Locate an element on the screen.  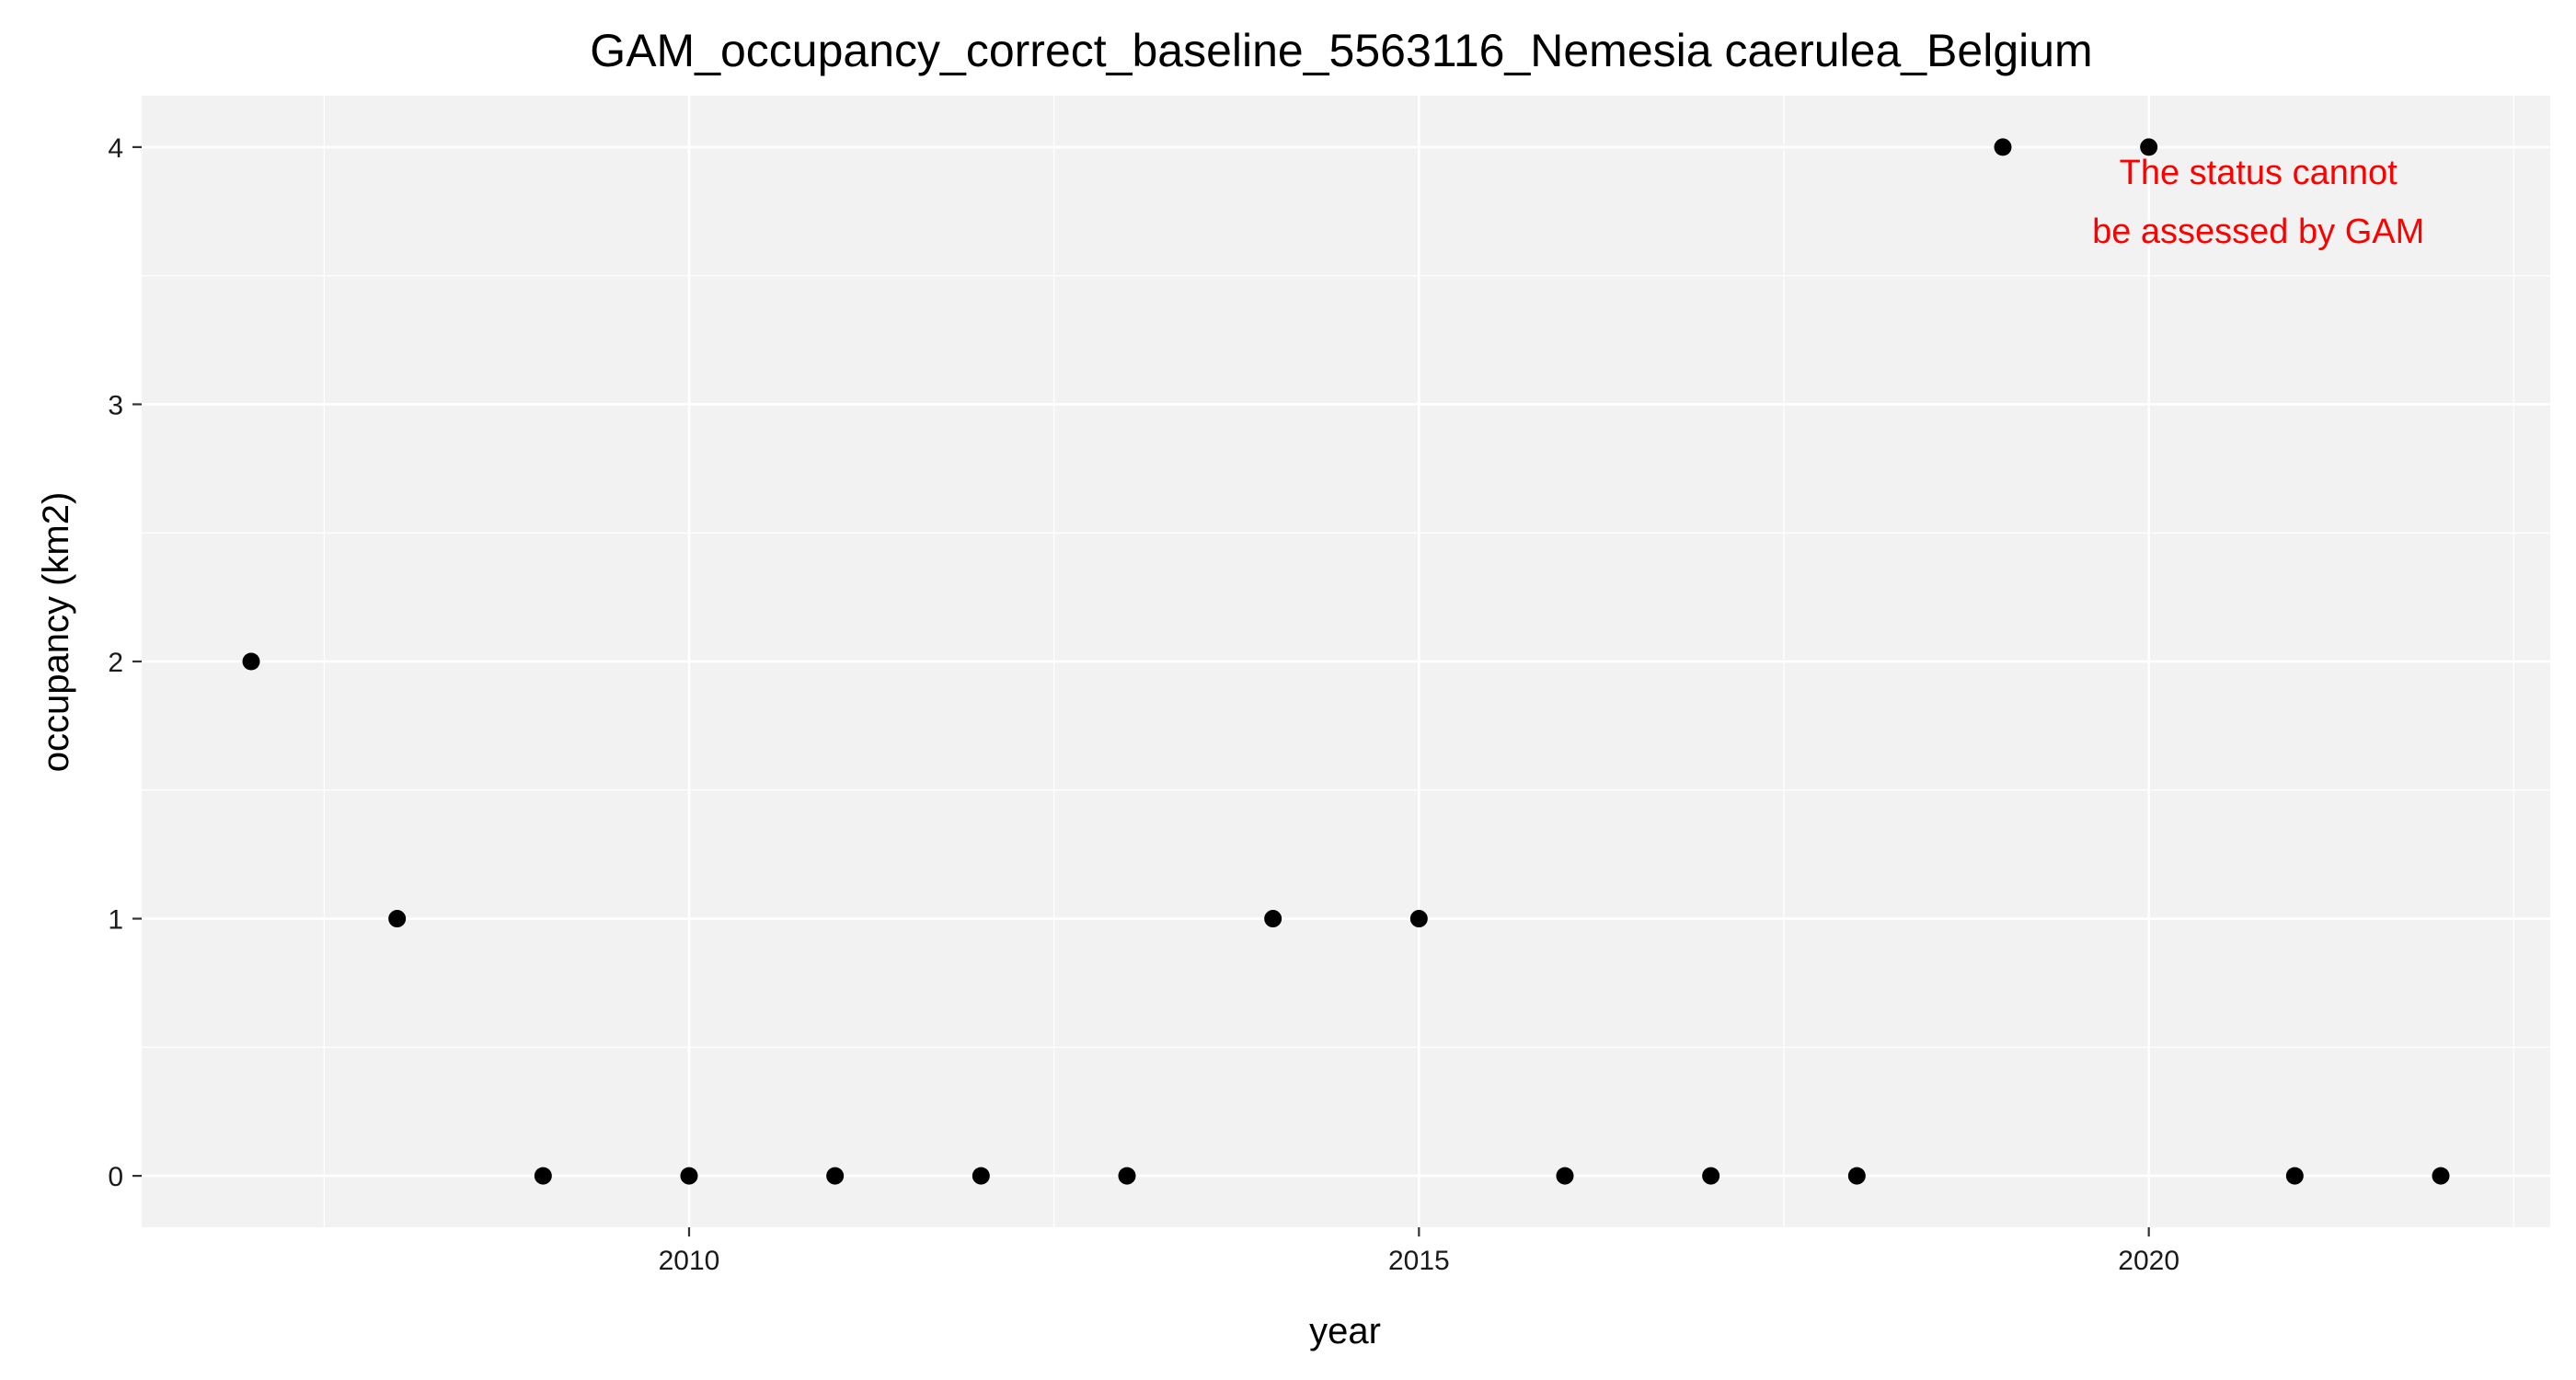
x-tick-label: 2010 is located at coordinates (689, 1261).